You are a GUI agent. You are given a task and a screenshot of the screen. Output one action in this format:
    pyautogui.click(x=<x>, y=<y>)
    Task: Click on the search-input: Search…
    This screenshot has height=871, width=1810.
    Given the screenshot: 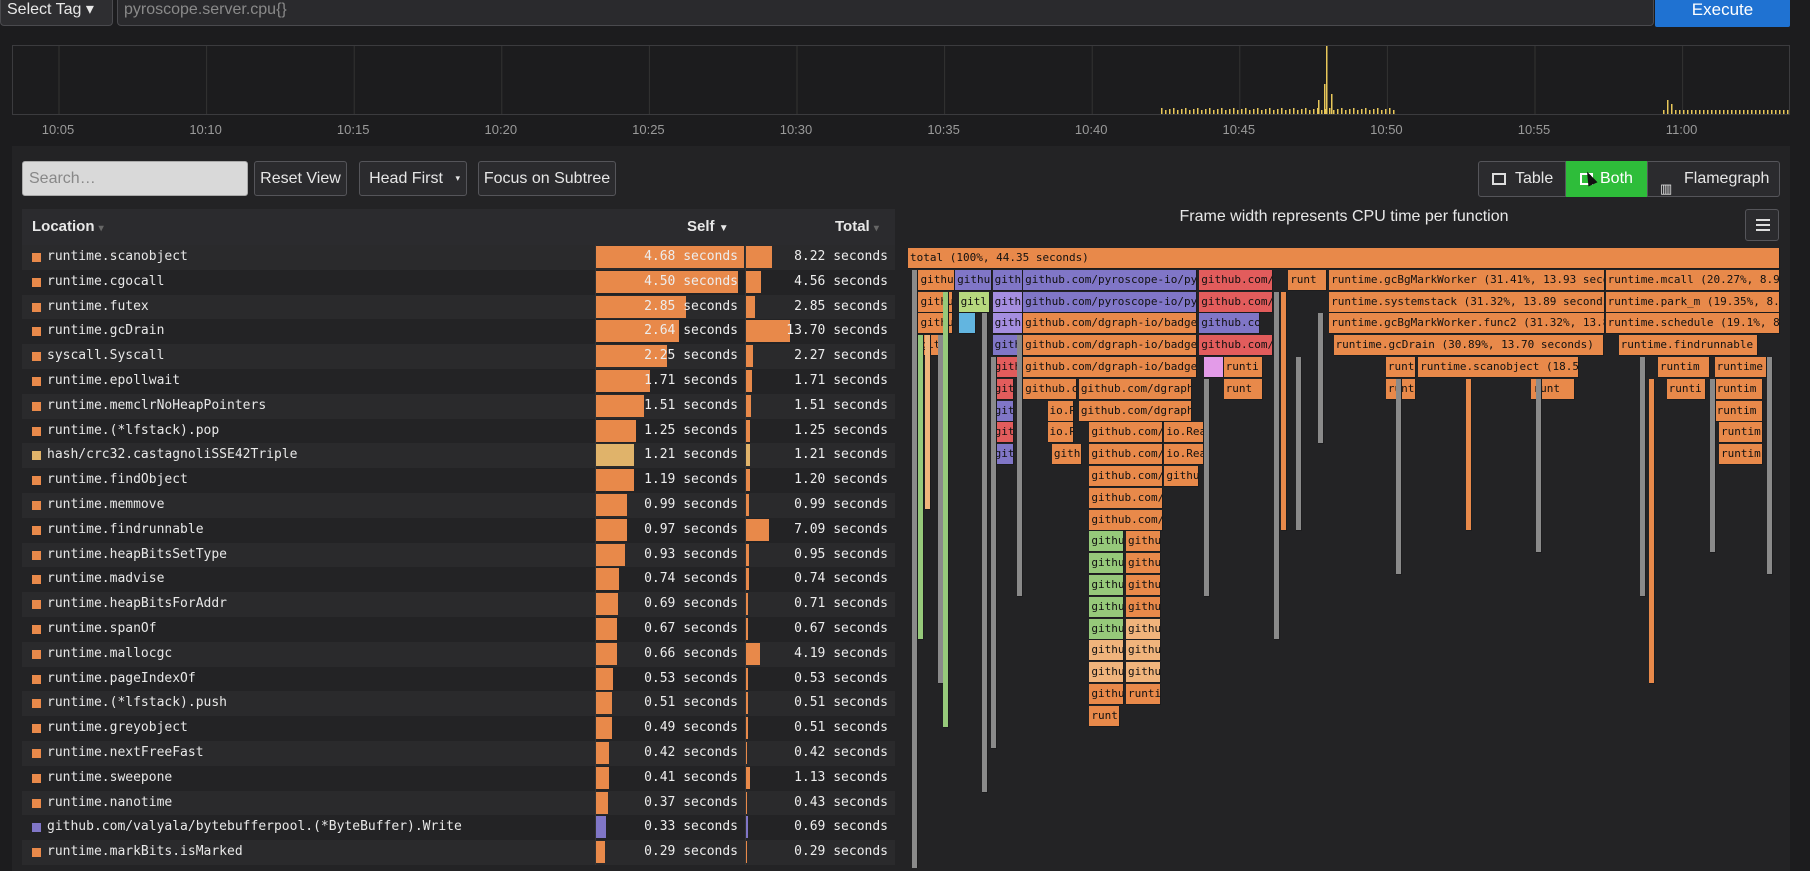 What is the action you would take?
    pyautogui.click(x=135, y=178)
    